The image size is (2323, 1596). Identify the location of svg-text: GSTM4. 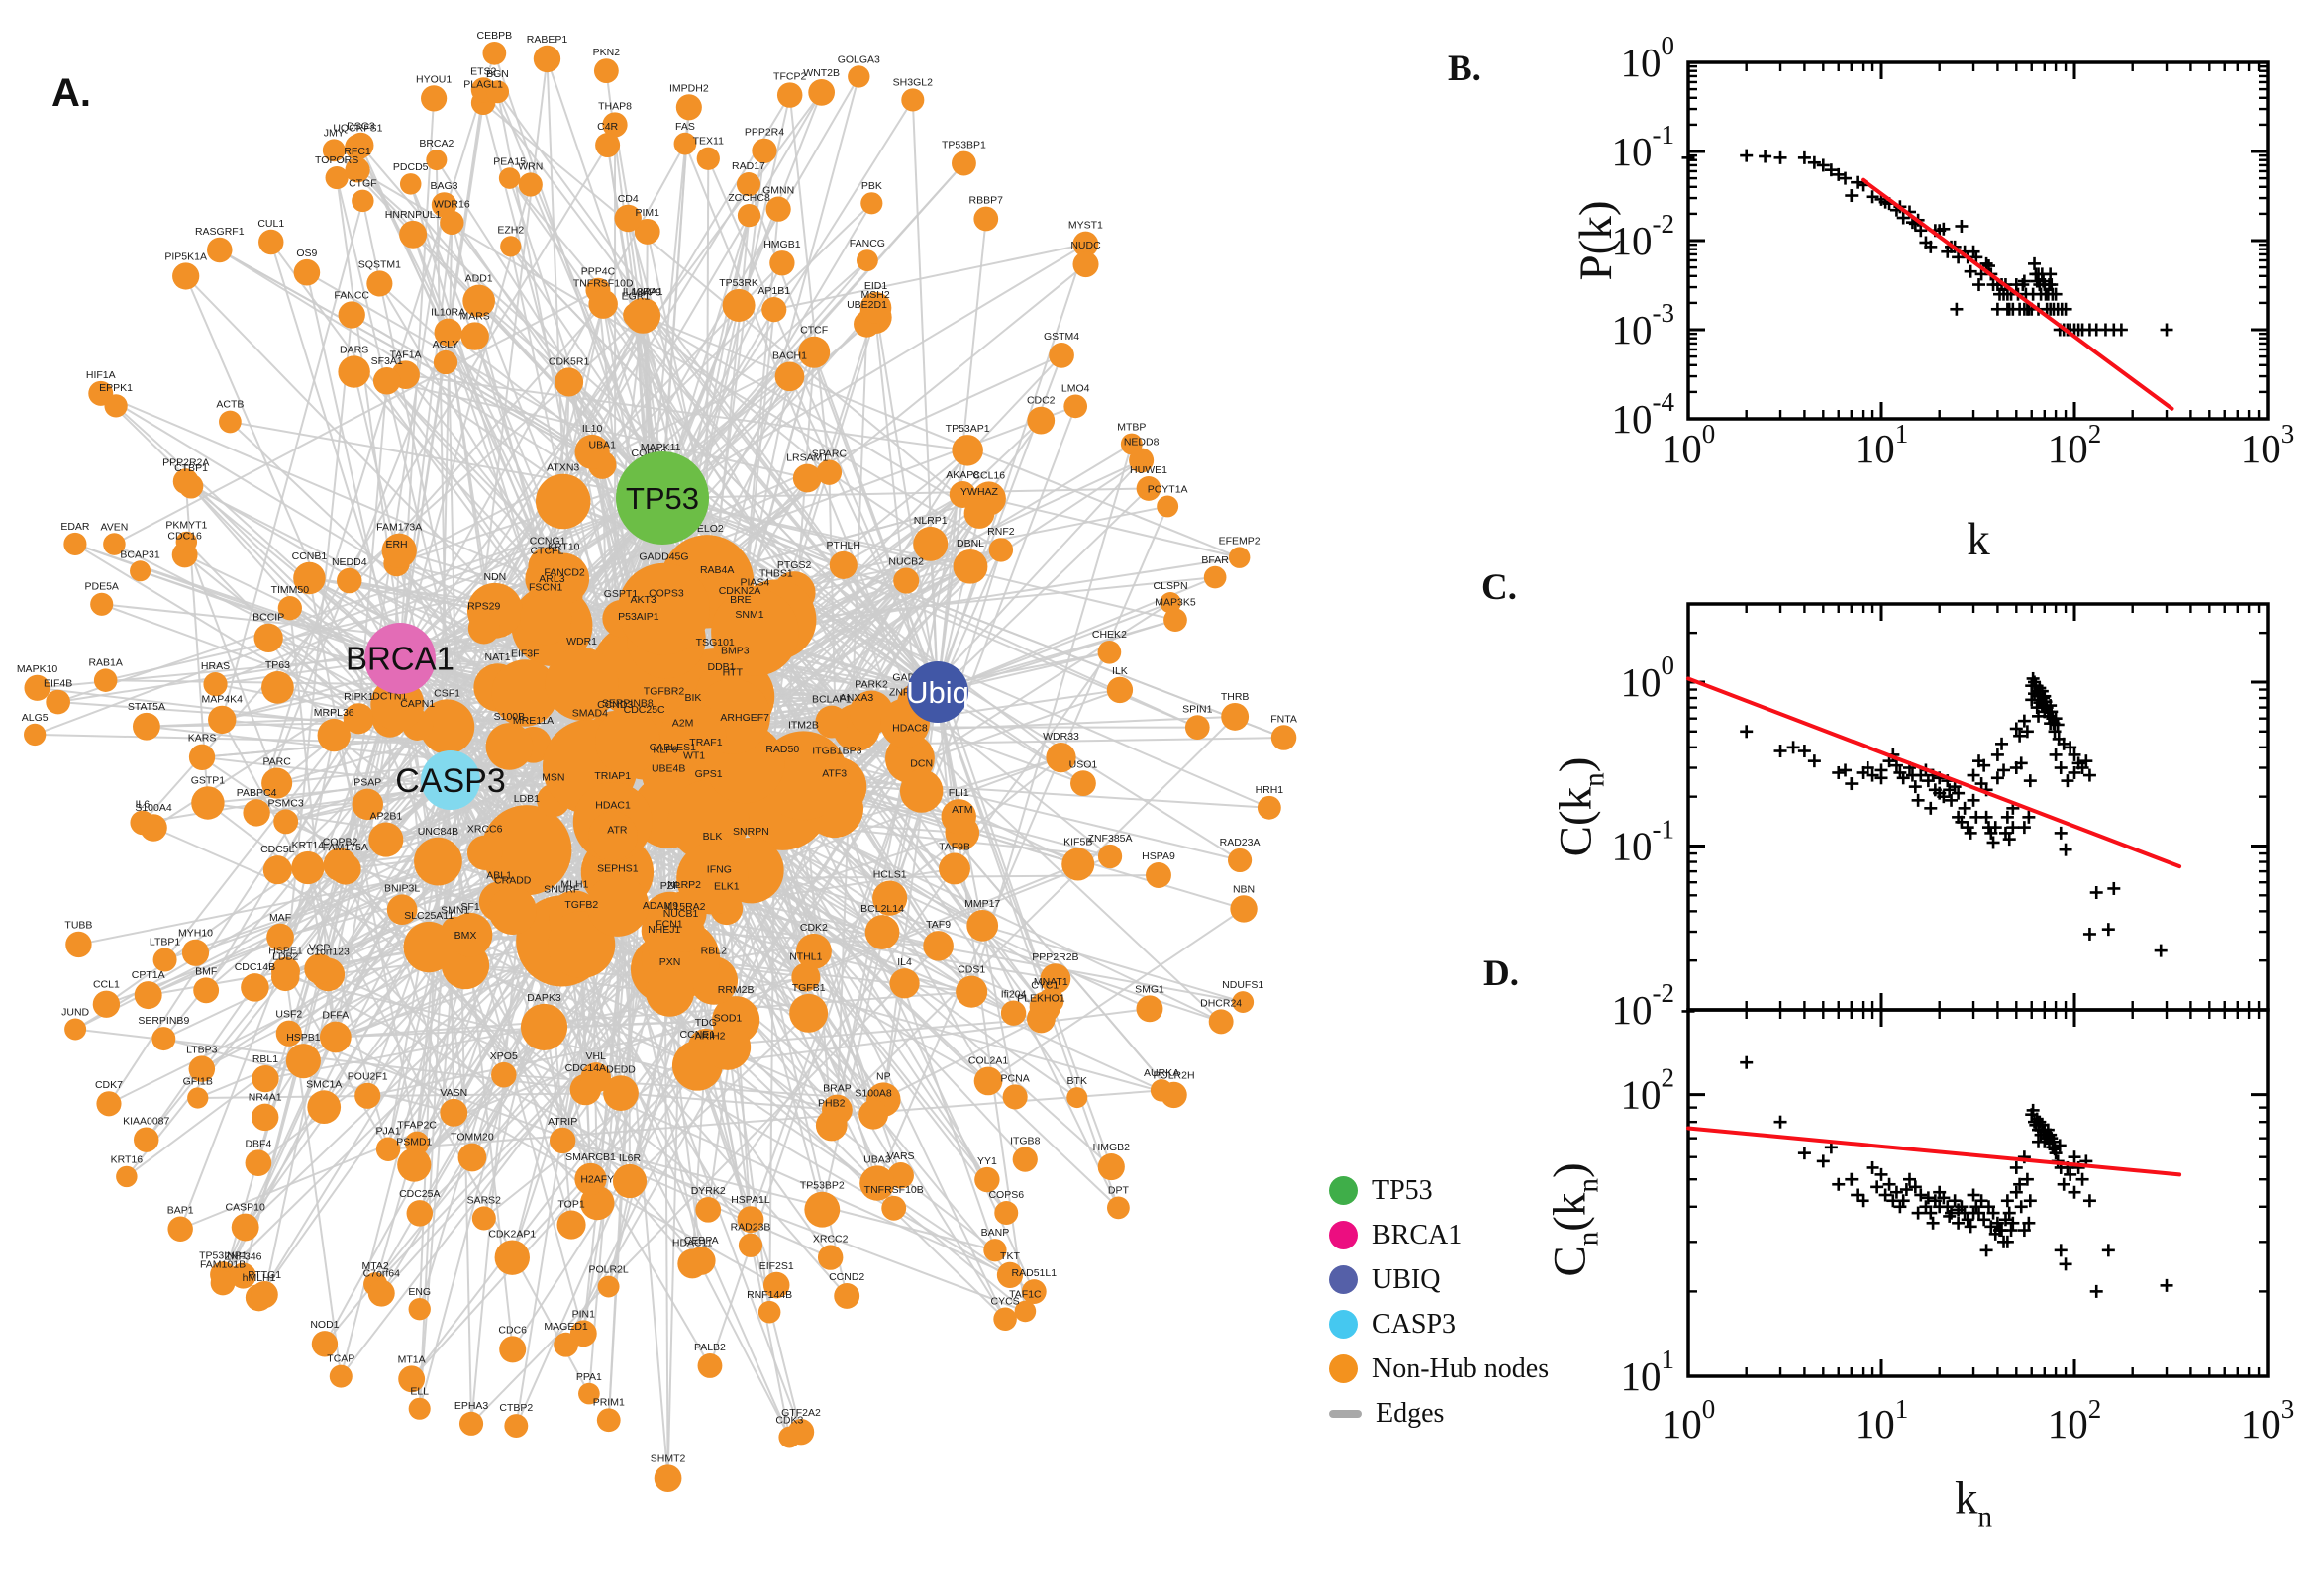
(1061, 337).